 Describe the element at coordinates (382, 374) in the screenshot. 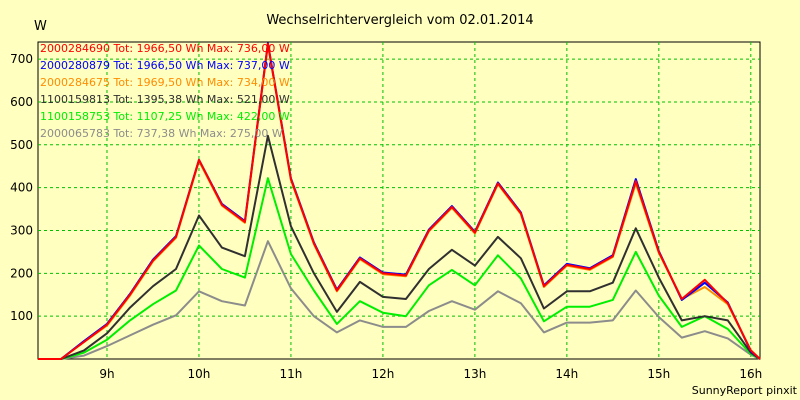

I see `x-tick-label: 12h` at that location.